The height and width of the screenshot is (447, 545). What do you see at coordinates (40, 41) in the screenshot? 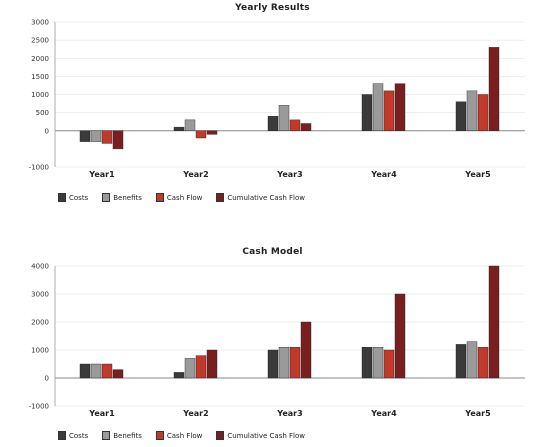
I see `y-tick-label: 2500` at bounding box center [40, 41].